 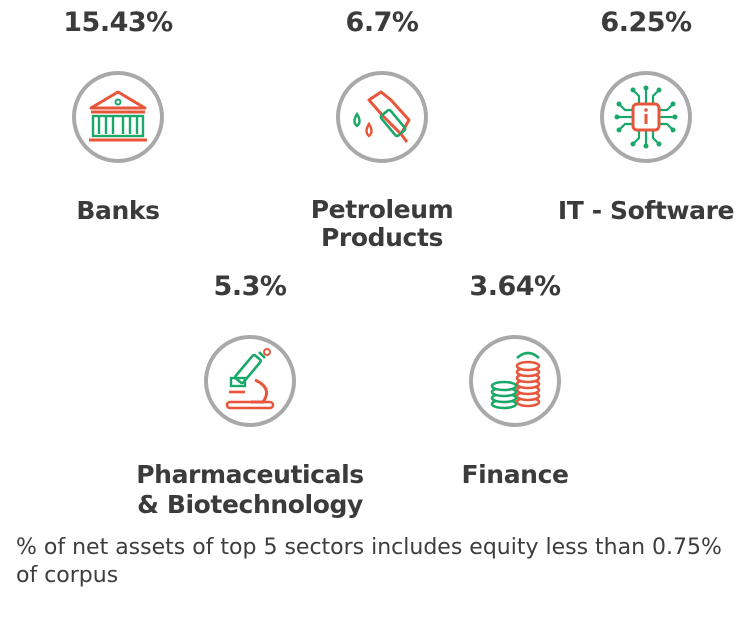 I want to click on sector-percent: 15.43%, so click(x=118, y=22).